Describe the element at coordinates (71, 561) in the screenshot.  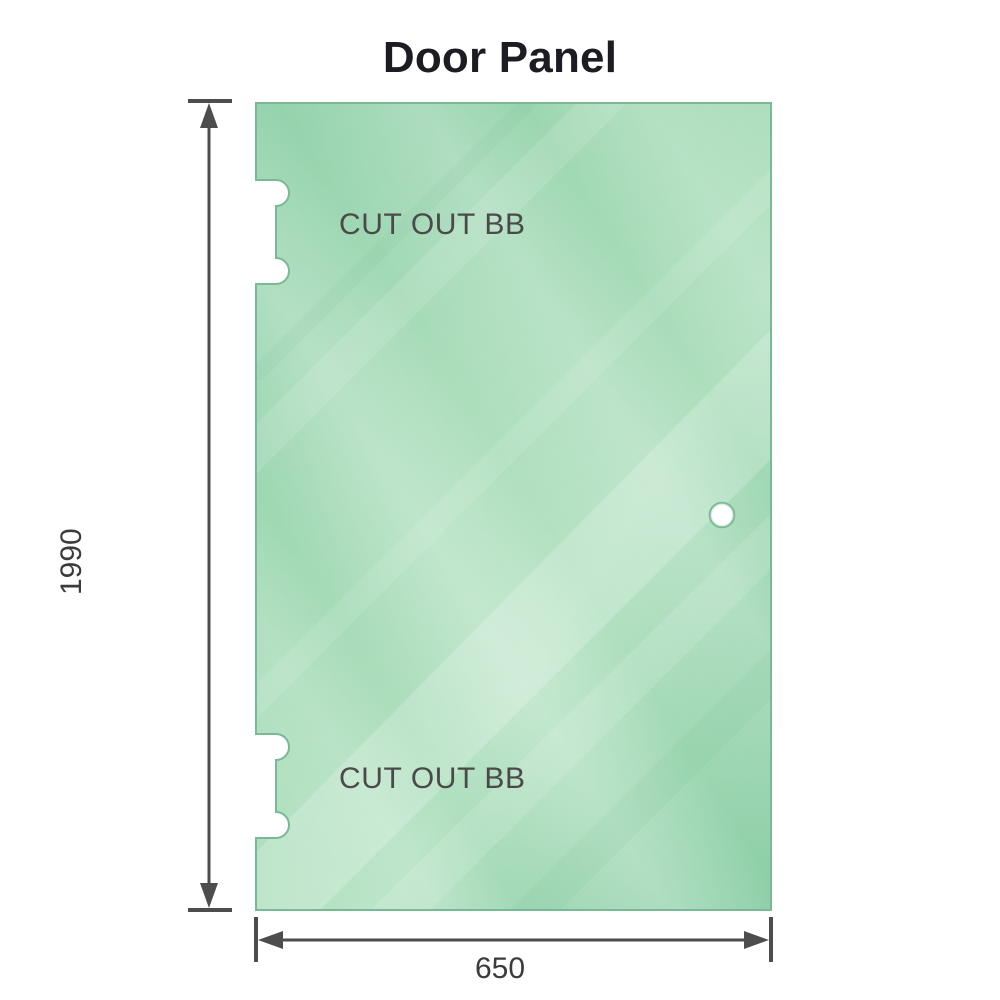
I see `dimension-height-label: 1990` at that location.